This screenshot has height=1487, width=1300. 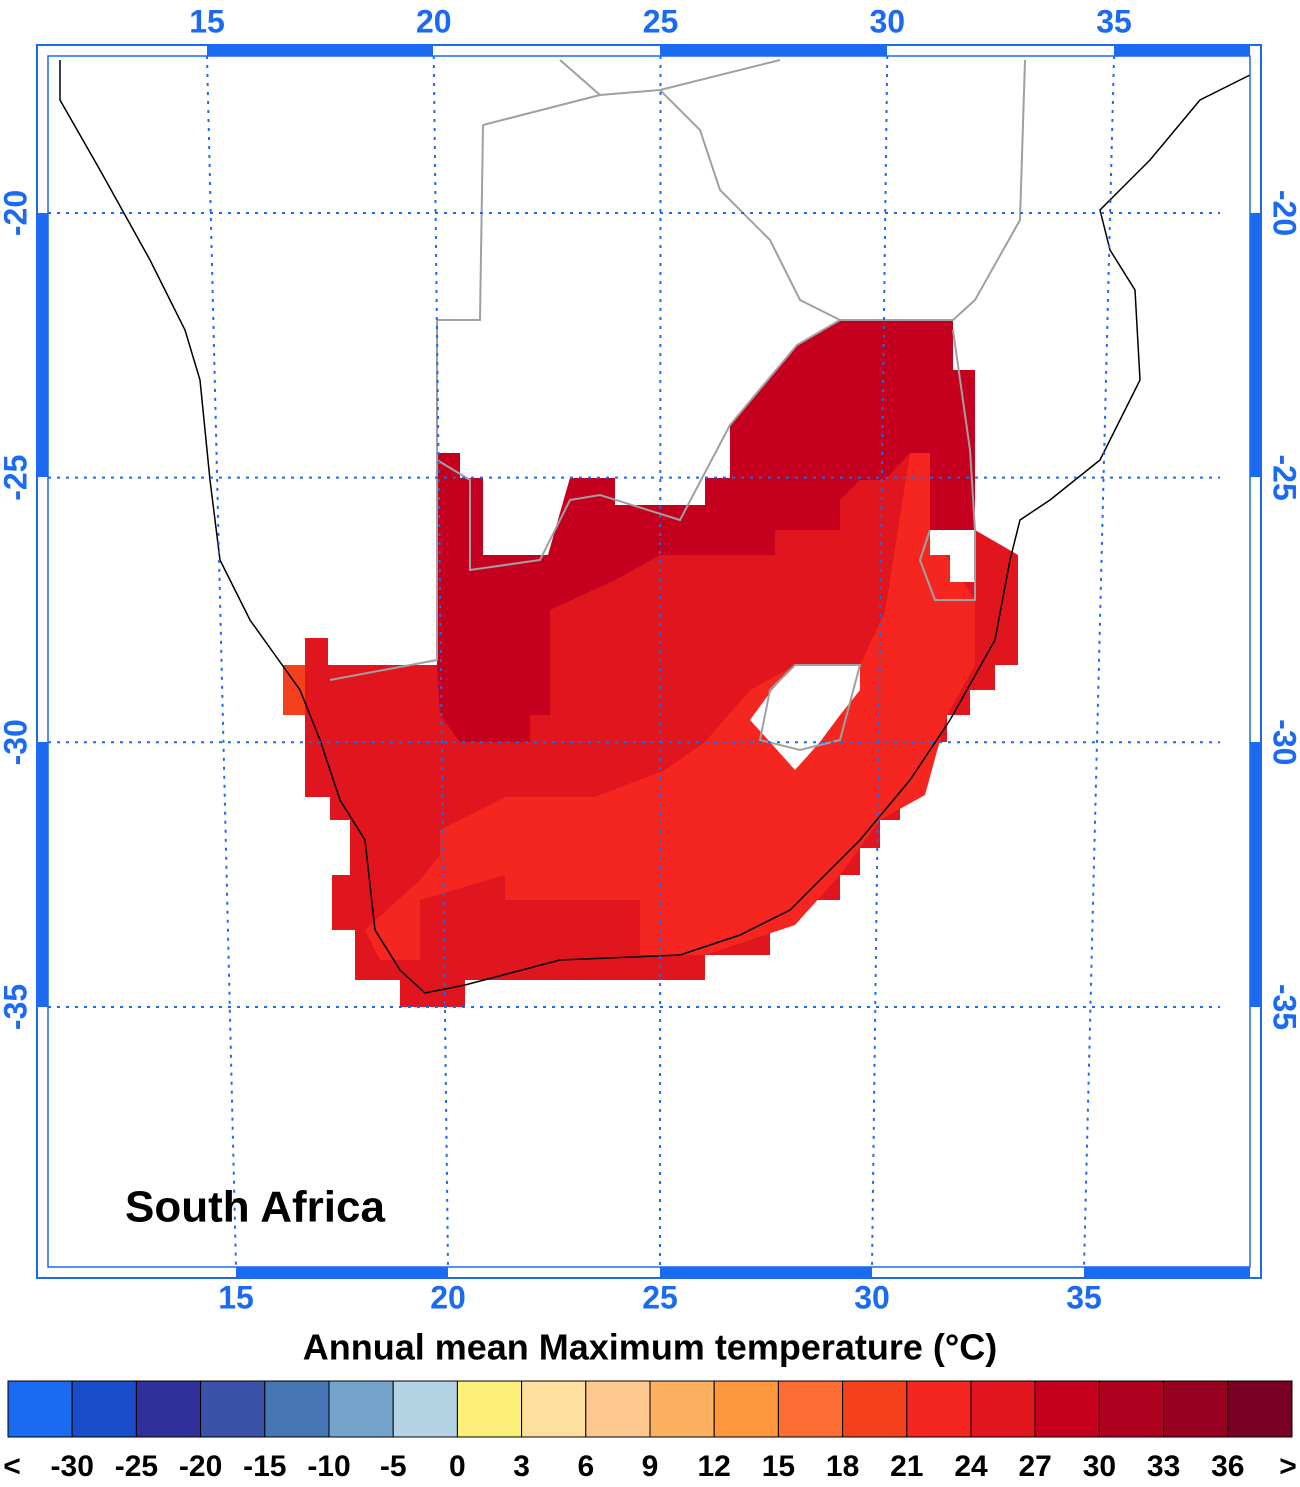 What do you see at coordinates (255, 1207) in the screenshot?
I see `map-title: South Africa` at bounding box center [255, 1207].